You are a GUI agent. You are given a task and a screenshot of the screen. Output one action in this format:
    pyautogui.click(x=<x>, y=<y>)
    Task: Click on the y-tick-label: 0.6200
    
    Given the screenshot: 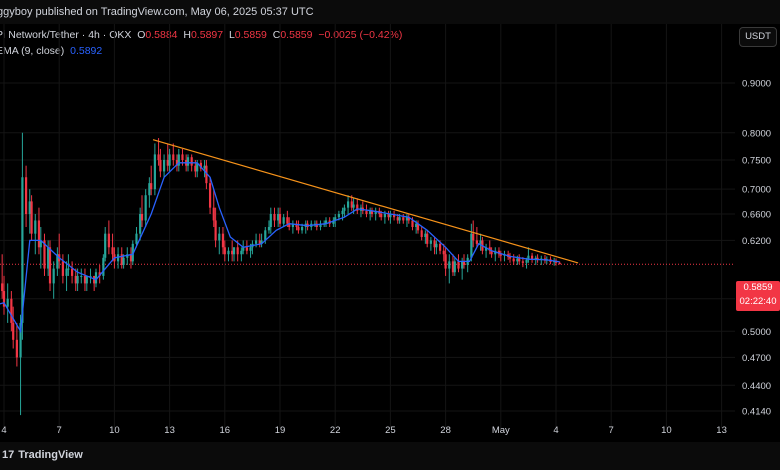 What is the action you would take?
    pyautogui.click(x=756, y=241)
    